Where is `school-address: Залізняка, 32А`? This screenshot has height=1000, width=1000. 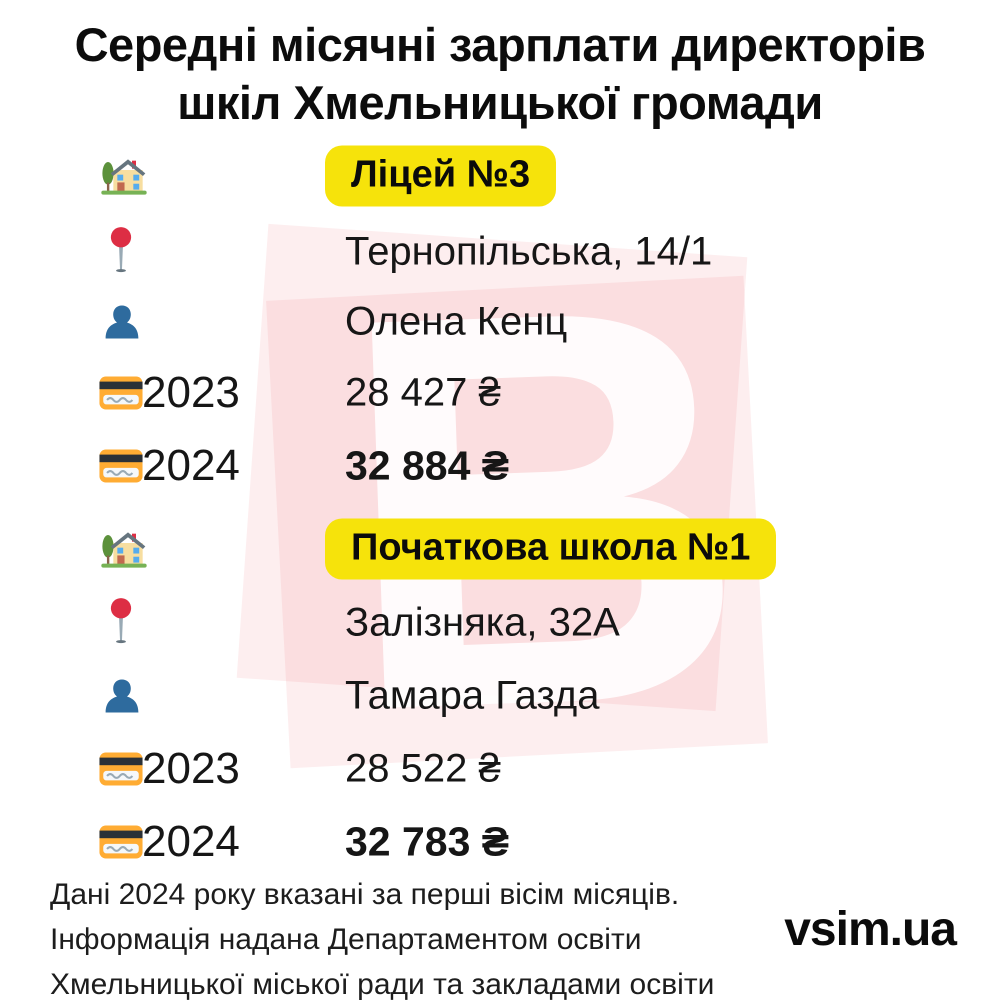 school-address: Залізняка, 32А is located at coordinates (482, 622).